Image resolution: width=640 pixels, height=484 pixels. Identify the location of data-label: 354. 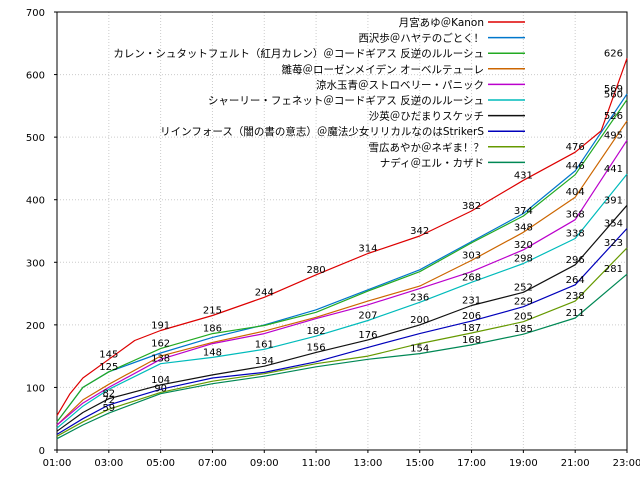
(613, 223).